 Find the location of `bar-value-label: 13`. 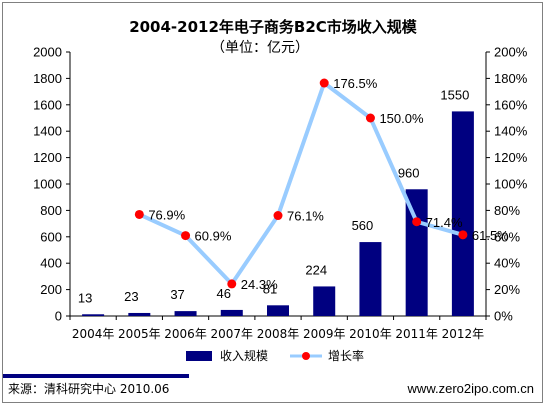

bar-value-label: 13 is located at coordinates (85, 297).